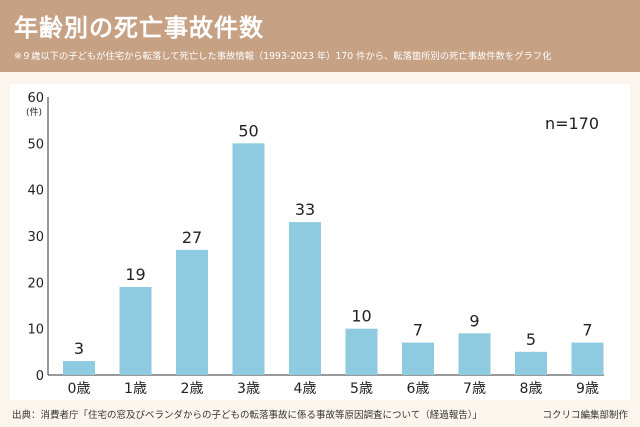 The image size is (640, 427). Describe the element at coordinates (34, 112) in the screenshot. I see `y-axis-unit-label: (件)` at that location.